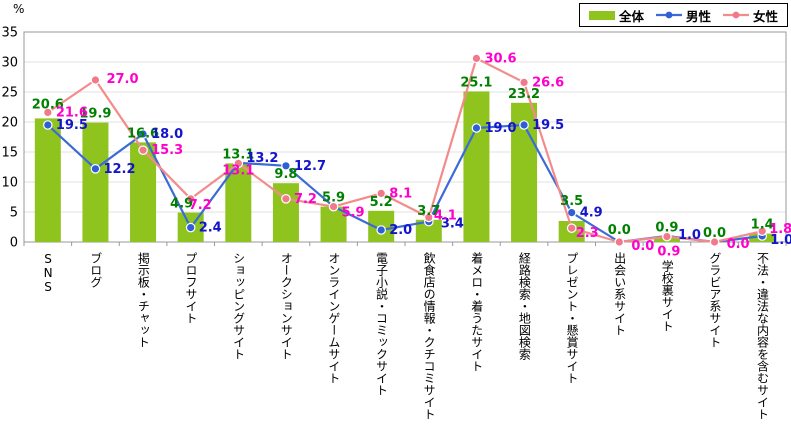 Image resolution: width=791 pixels, height=425 pixels. What do you see at coordinates (310, 166) in the screenshot?
I see `value-label: 12.7` at bounding box center [310, 166].